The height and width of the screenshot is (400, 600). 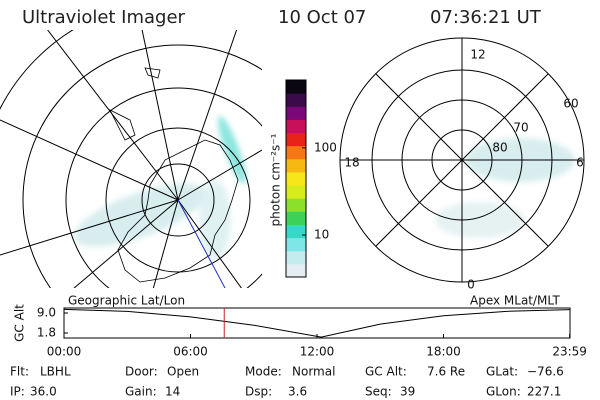 What do you see at coordinates (276, 179) in the screenshot?
I see `colorbar-label: photon cm⁻²s⁻¹` at bounding box center [276, 179].